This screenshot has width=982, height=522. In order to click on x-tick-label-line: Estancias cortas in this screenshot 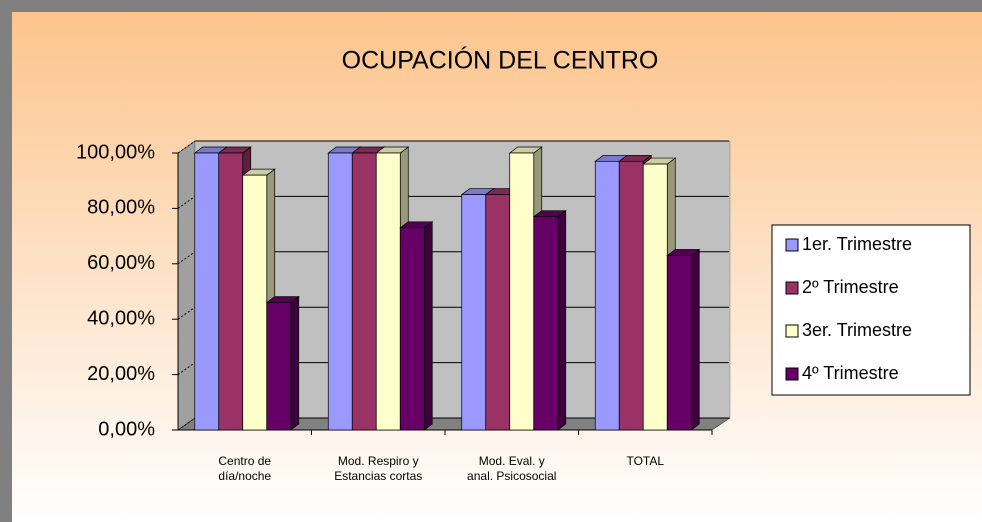, I will do `click(378, 476)`.